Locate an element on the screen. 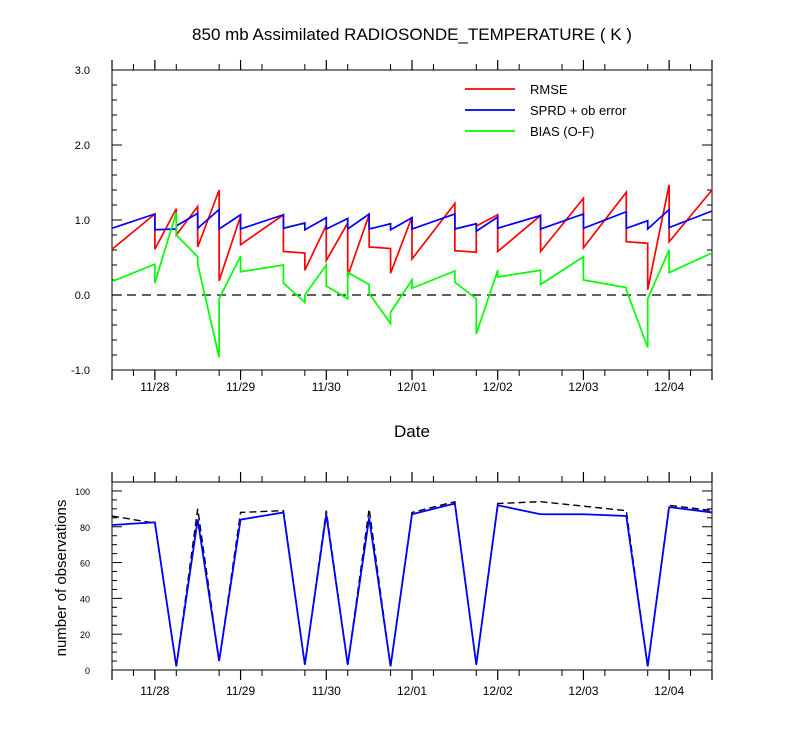  series-line-sprd-ob-error is located at coordinates (412, 220).